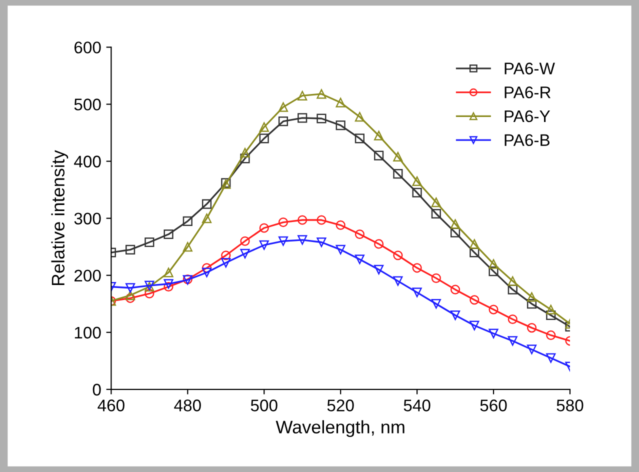 The width and height of the screenshot is (639, 472). Describe the element at coordinates (87, 48) in the screenshot. I see `y-tick-label: 600` at that location.